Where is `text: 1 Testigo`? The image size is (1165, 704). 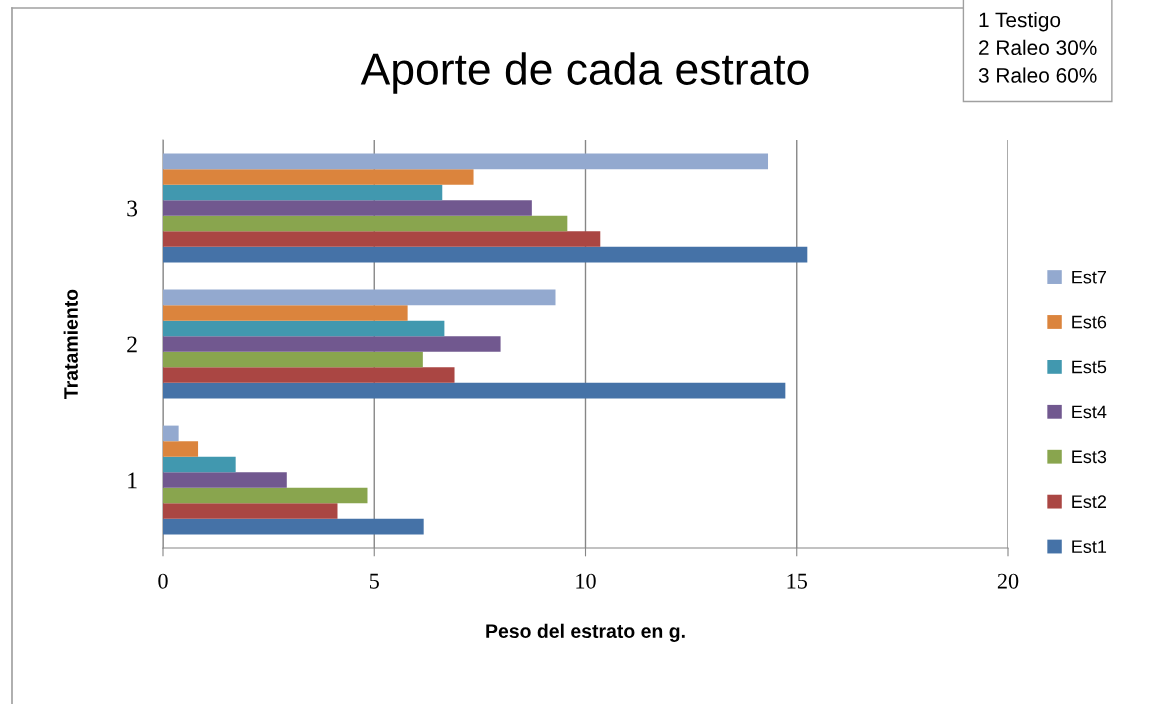 text: 1 Testigo is located at coordinates (1020, 22).